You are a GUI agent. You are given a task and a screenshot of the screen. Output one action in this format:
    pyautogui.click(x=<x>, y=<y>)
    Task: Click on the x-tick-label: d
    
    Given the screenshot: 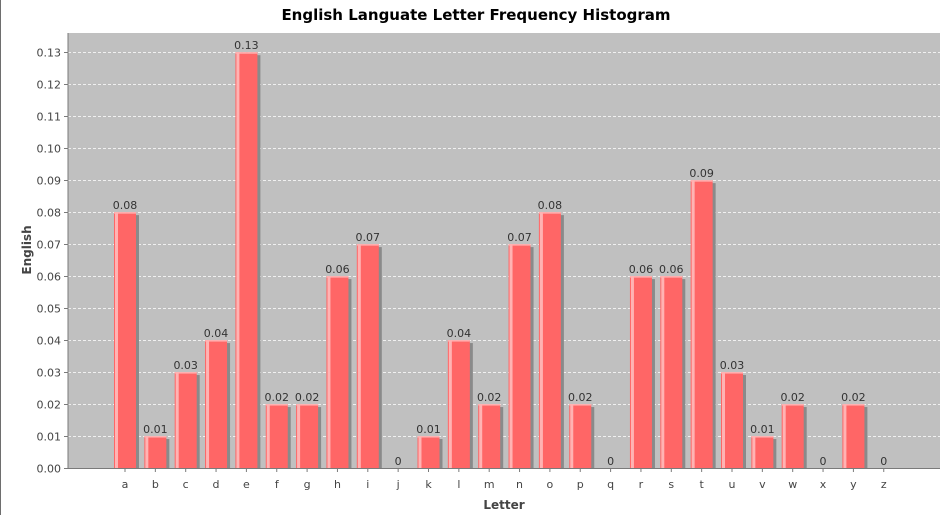 What is the action you would take?
    pyautogui.click(x=216, y=484)
    